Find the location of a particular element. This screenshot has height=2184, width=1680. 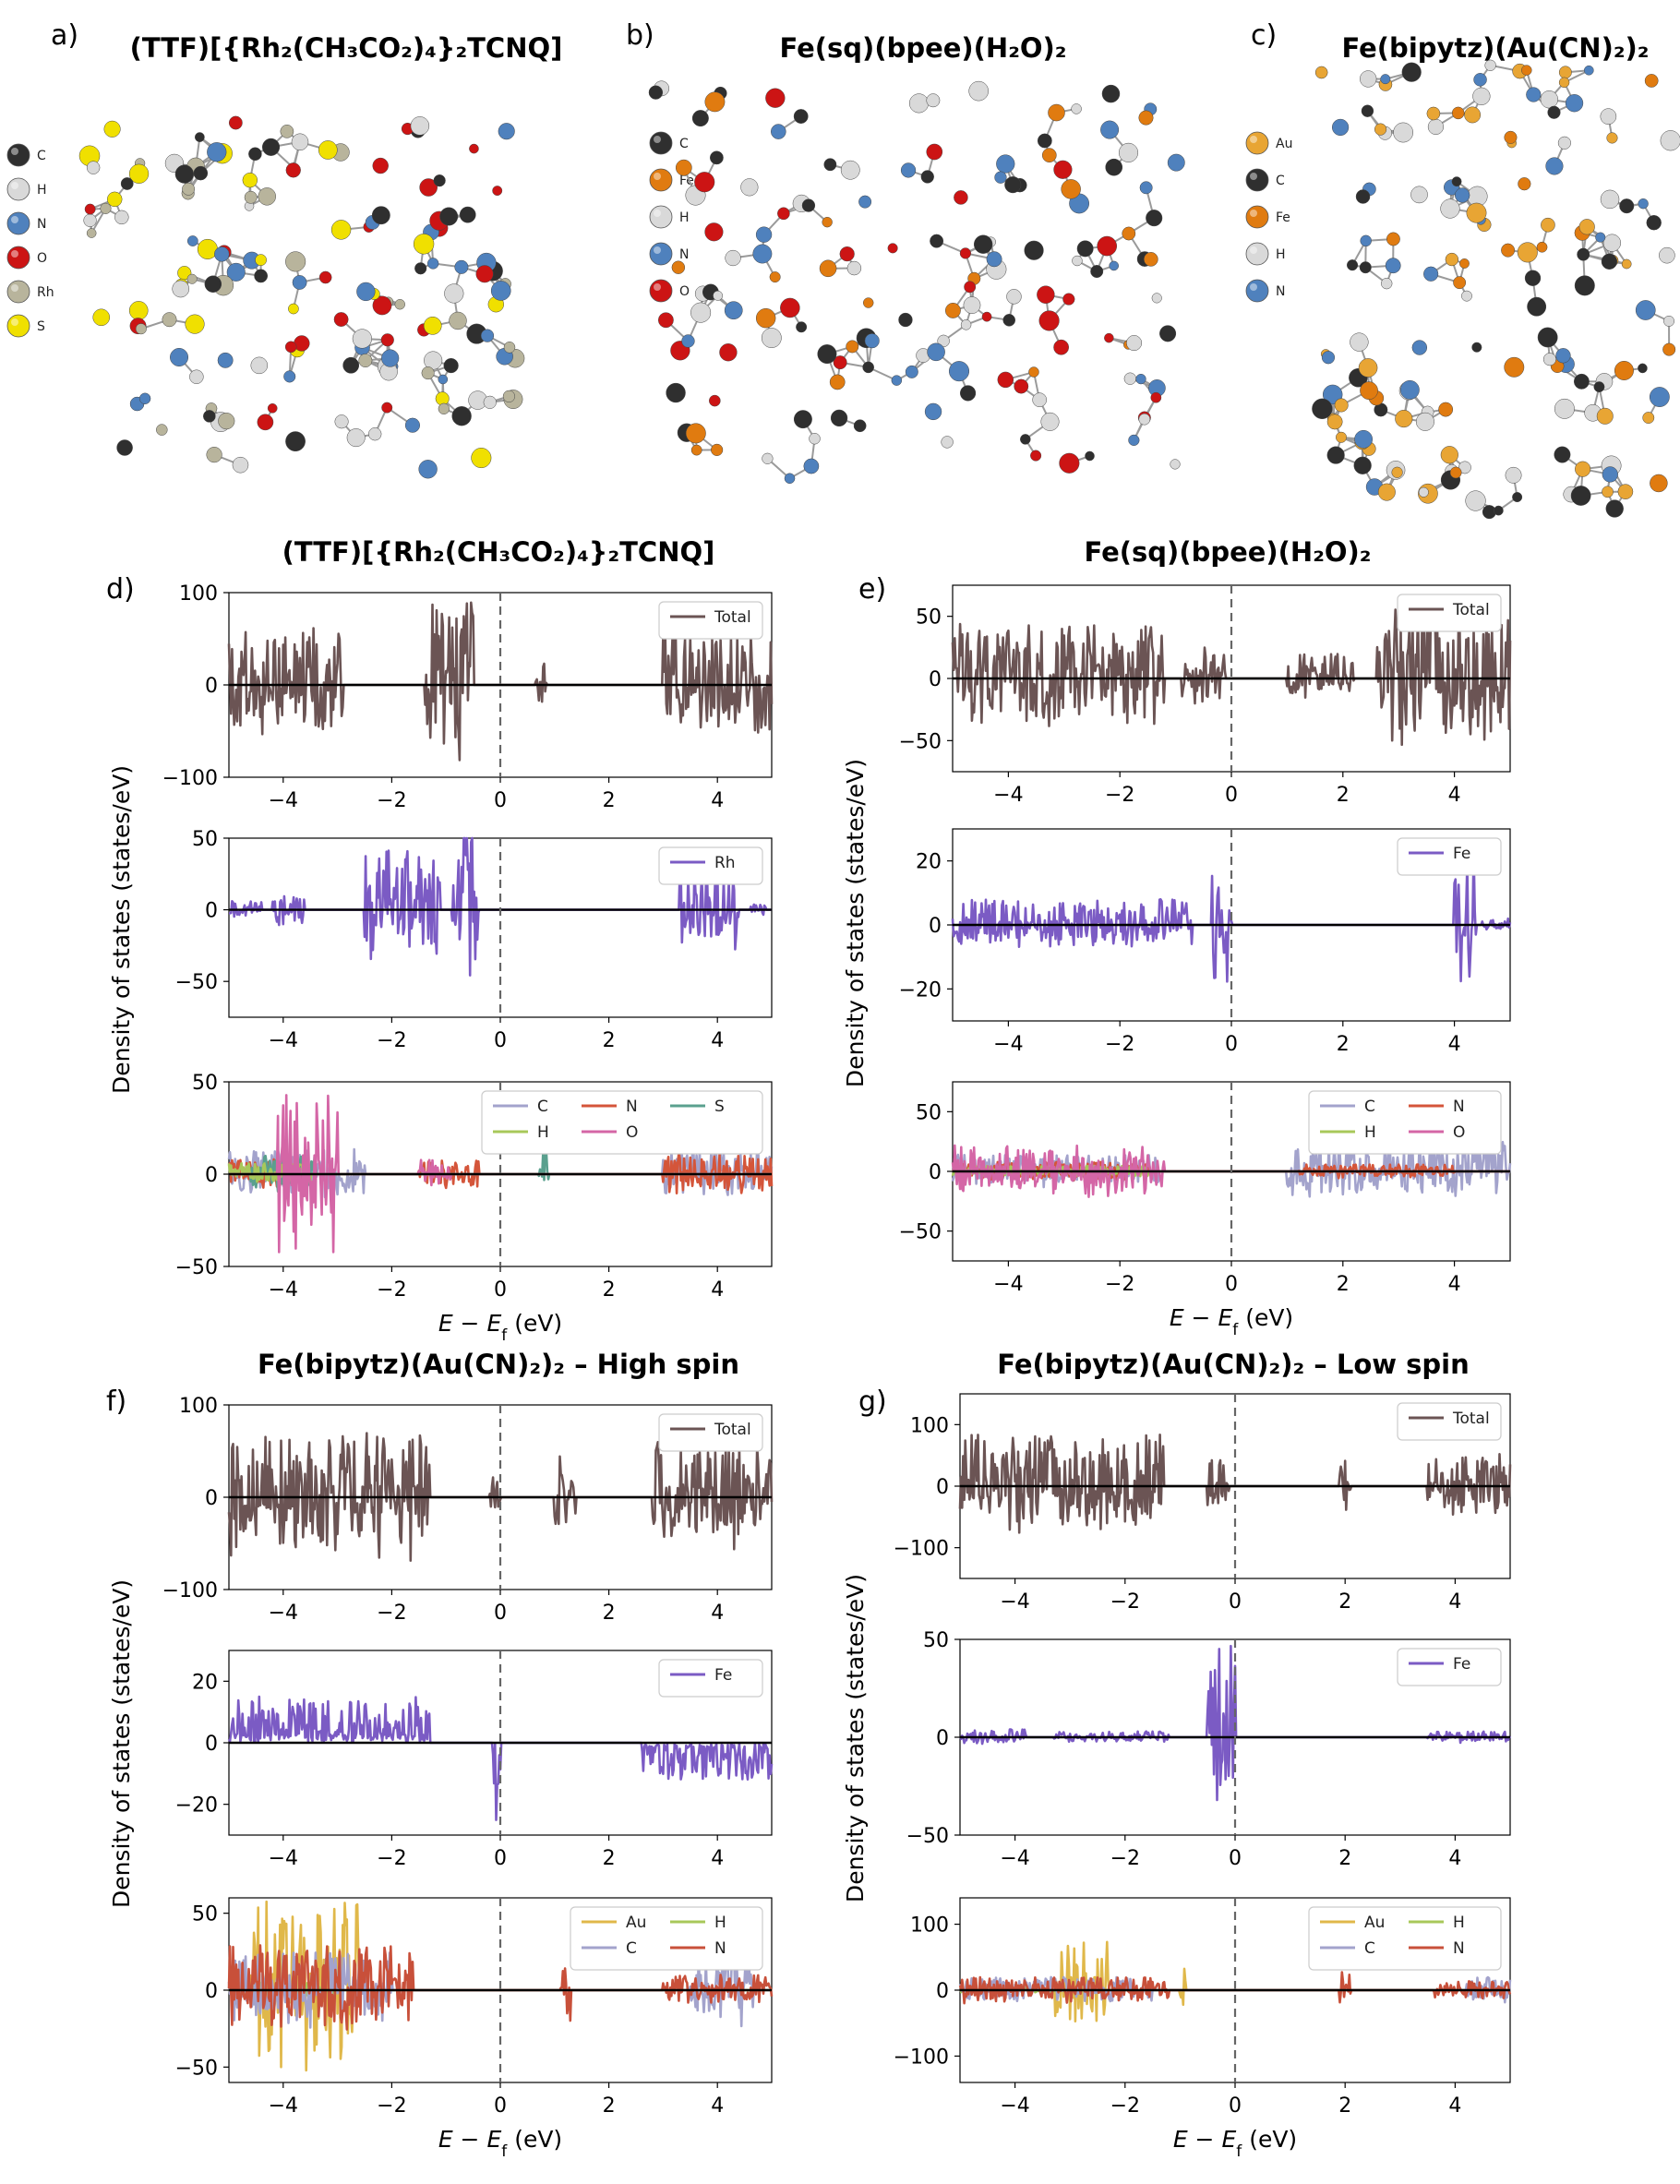

y-tick-label: 100 is located at coordinates (929, 1926).